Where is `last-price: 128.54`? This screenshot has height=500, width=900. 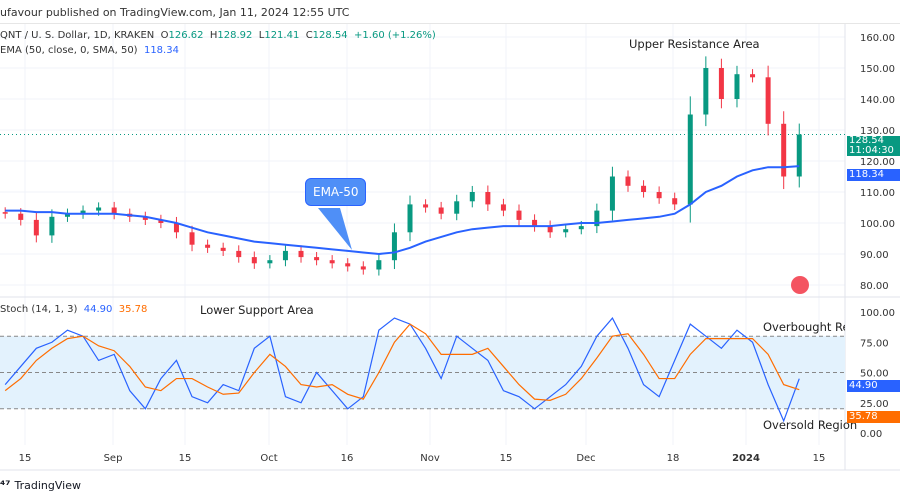 last-price: 128.54 is located at coordinates (866, 140).